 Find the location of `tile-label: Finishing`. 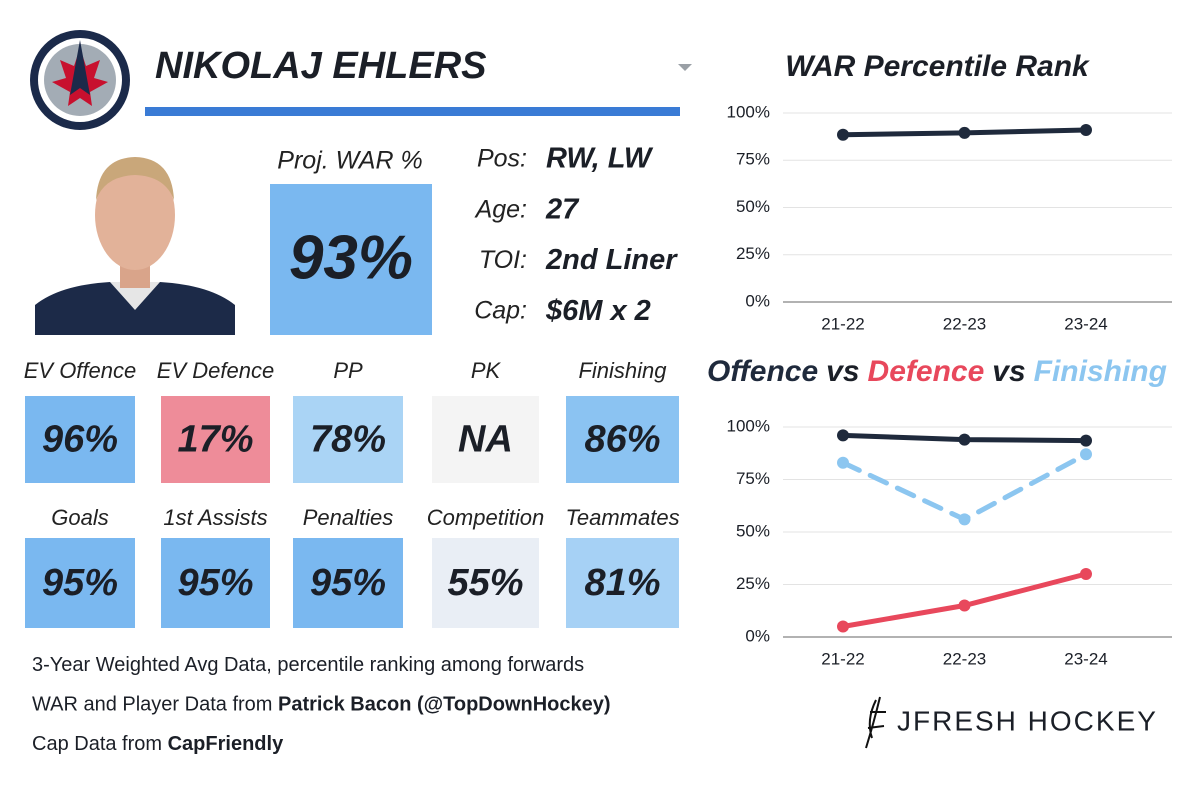

tile-label: Finishing is located at coordinates (622, 370).